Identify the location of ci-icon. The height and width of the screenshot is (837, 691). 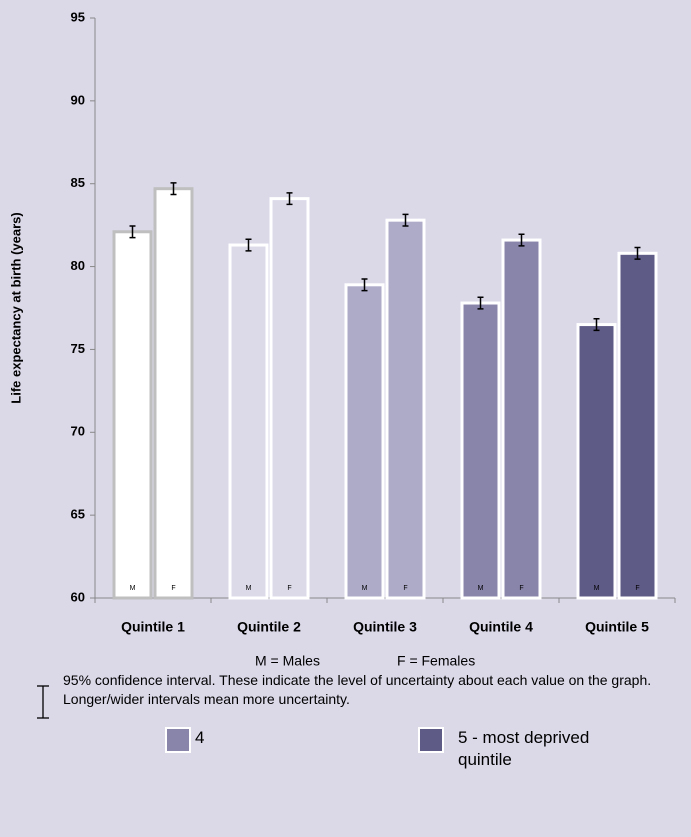
(43, 702).